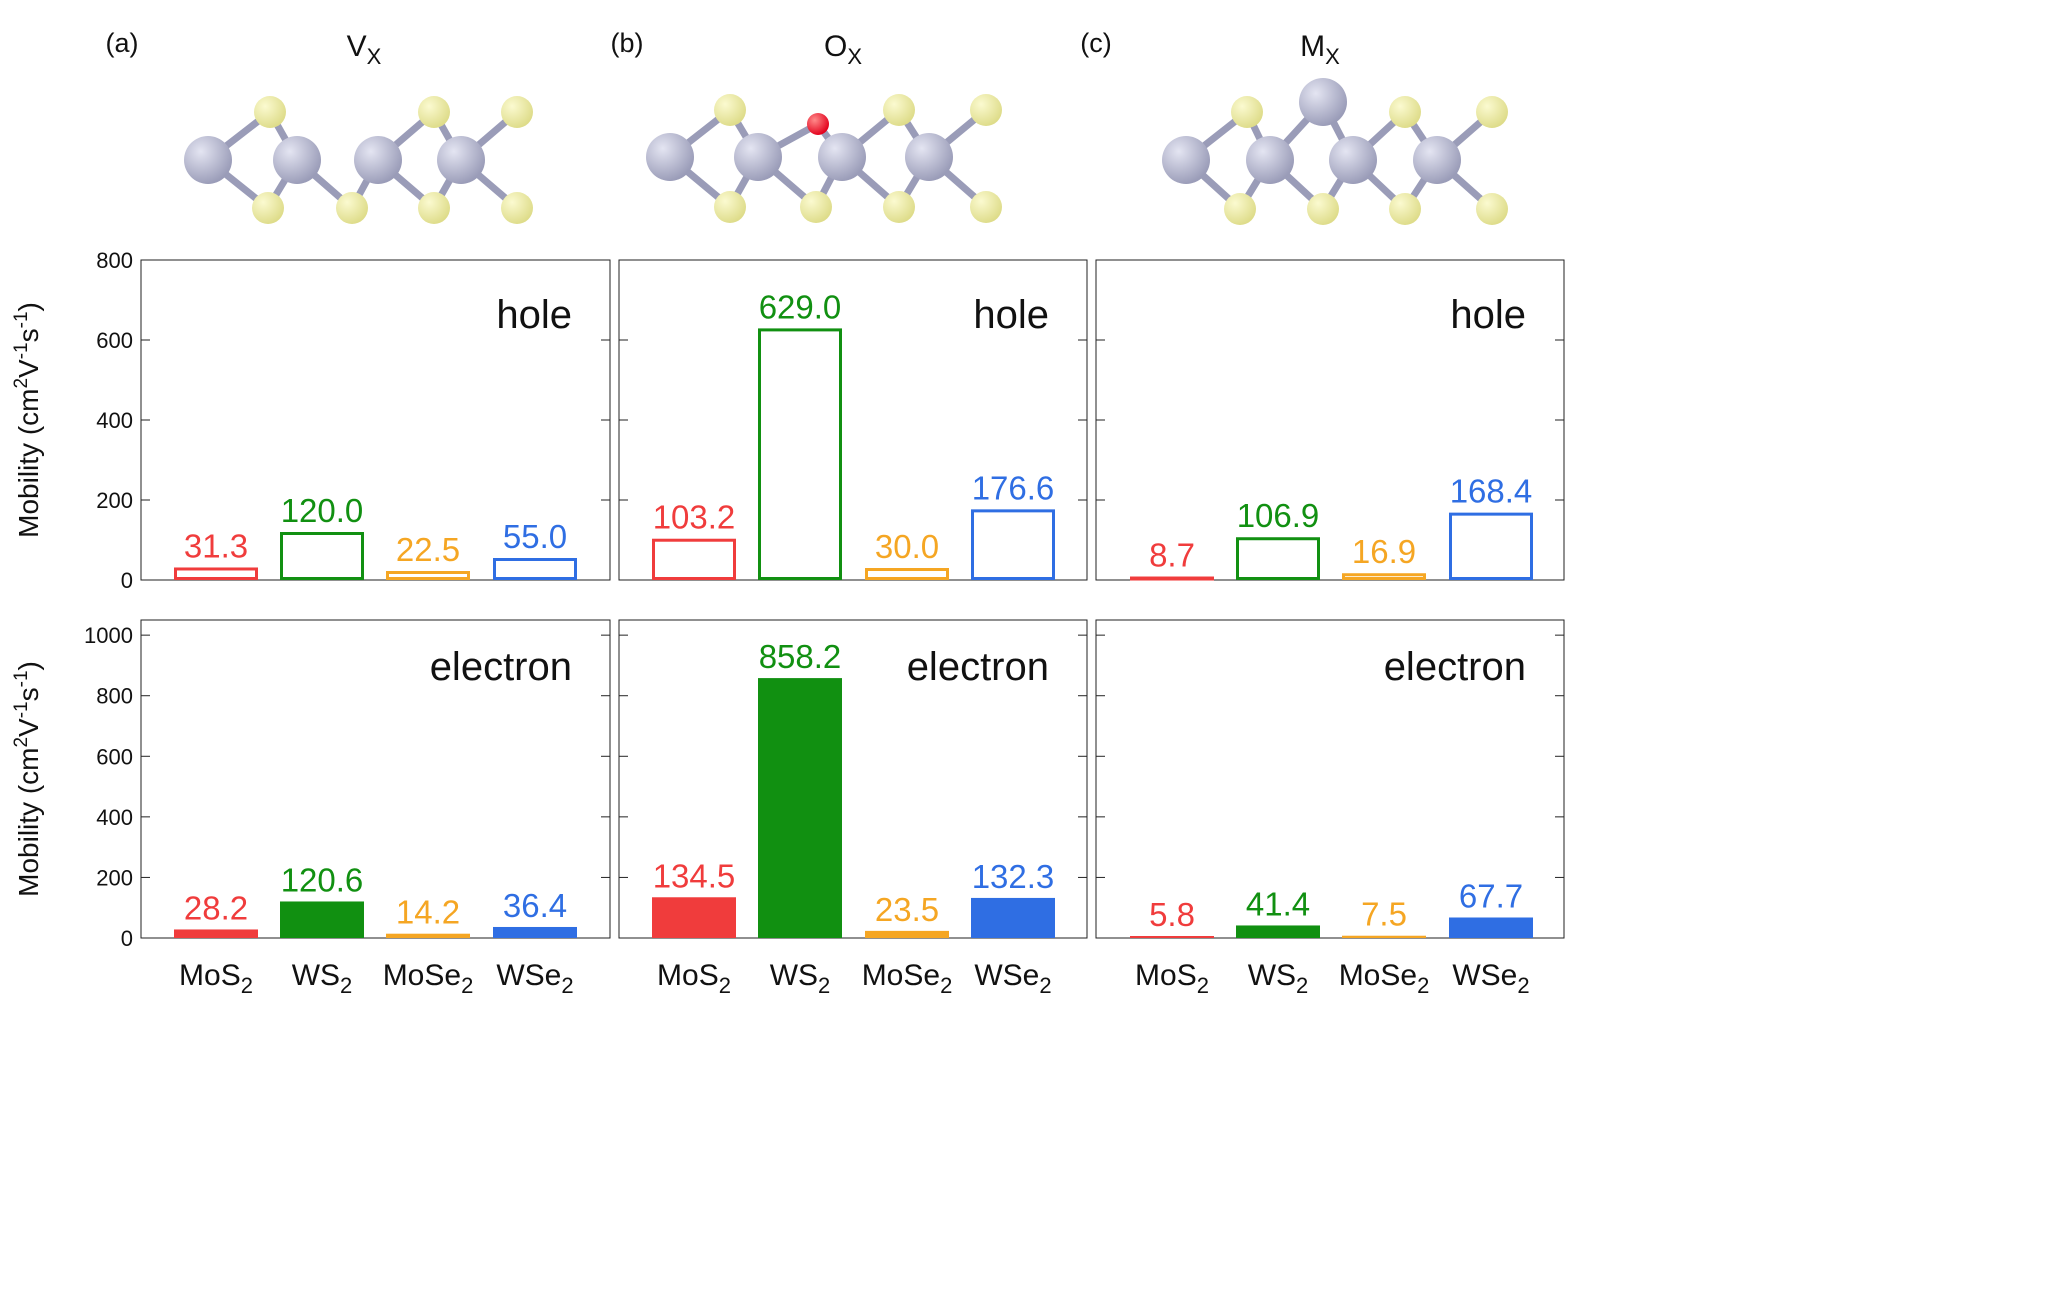 This screenshot has height=1309, width=2052. Describe the element at coordinates (535, 536) in the screenshot. I see `data-label: 55.0` at that location.